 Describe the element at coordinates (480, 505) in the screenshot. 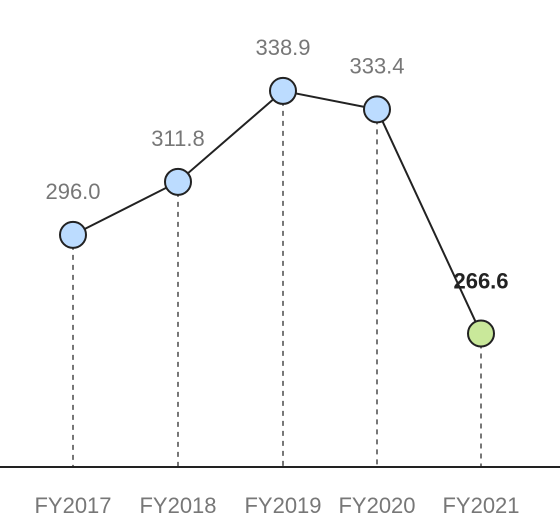

I see `x-tick-label-fy2021: FY2021` at that location.